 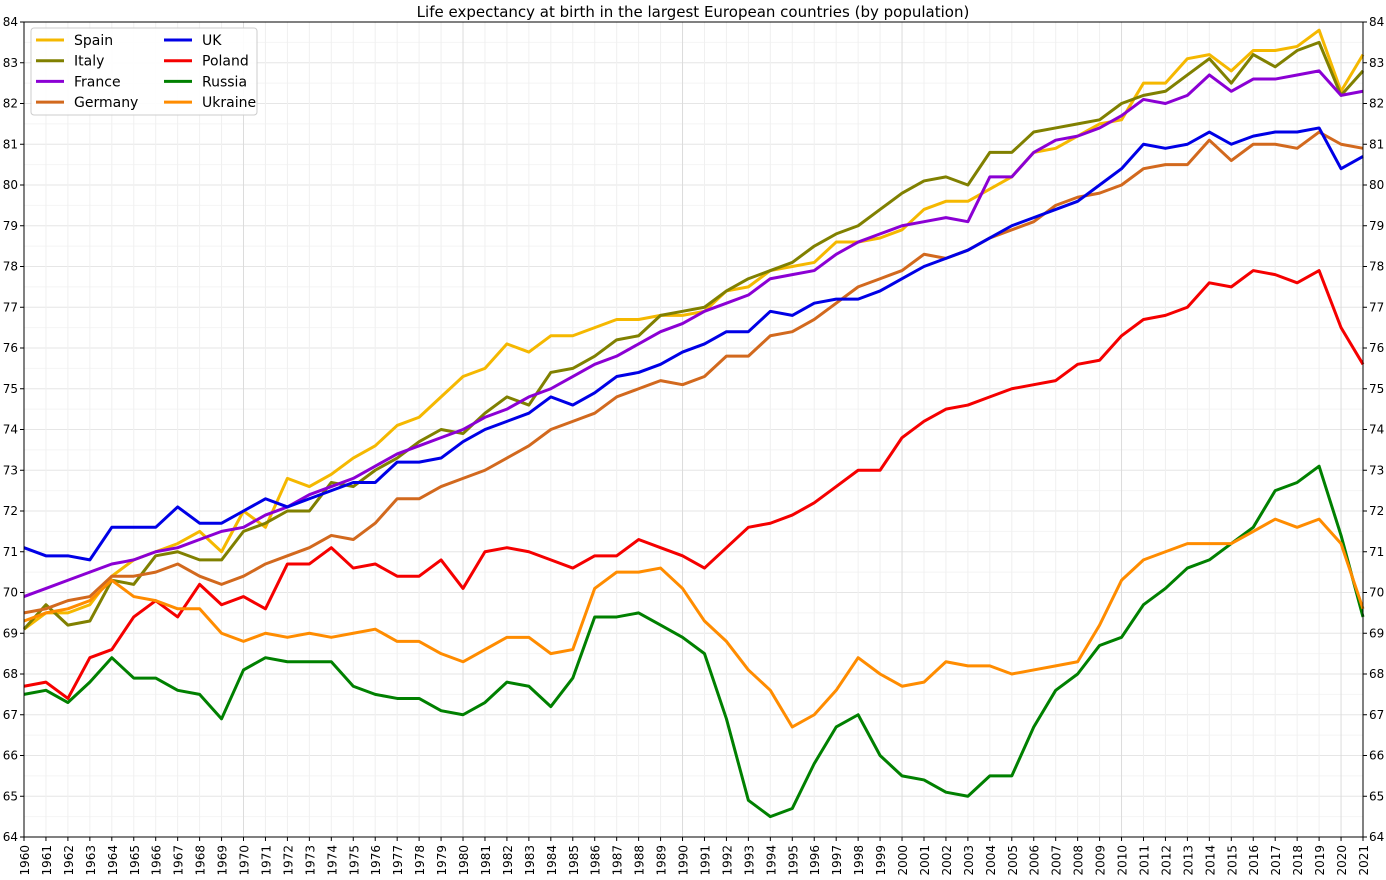 I want to click on y-tick-label-right: 69, so click(x=1376, y=633).